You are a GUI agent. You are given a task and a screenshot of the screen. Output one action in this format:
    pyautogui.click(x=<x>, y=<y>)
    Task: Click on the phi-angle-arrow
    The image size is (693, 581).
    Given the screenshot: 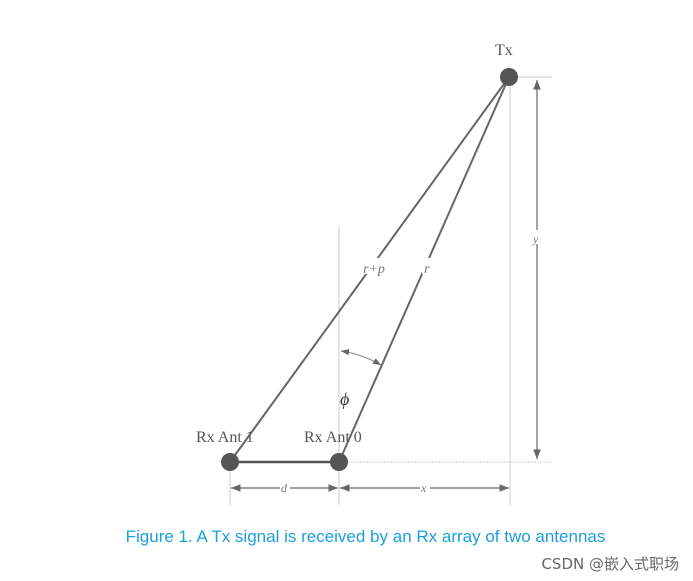 What is the action you would take?
    pyautogui.click(x=361, y=357)
    